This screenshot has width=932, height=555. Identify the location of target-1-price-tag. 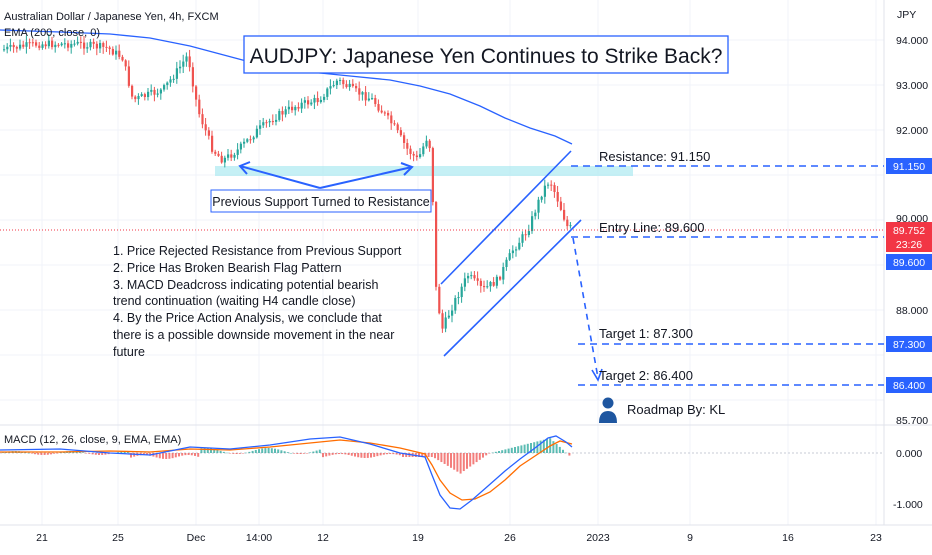
(909, 344).